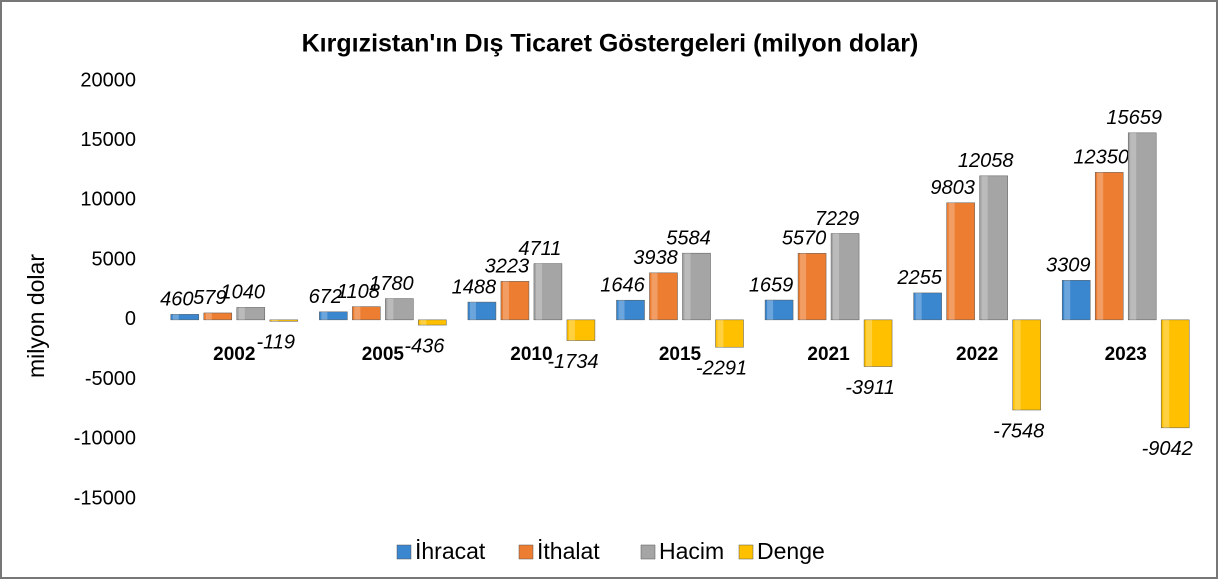 This screenshot has width=1219, height=580. I want to click on data-label: 5584, so click(688, 238).